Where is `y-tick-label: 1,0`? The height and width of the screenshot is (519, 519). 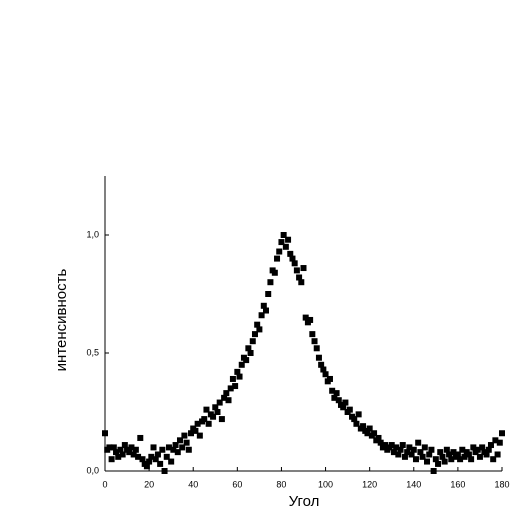
y-tick-label: 1,0 is located at coordinates (92, 234).